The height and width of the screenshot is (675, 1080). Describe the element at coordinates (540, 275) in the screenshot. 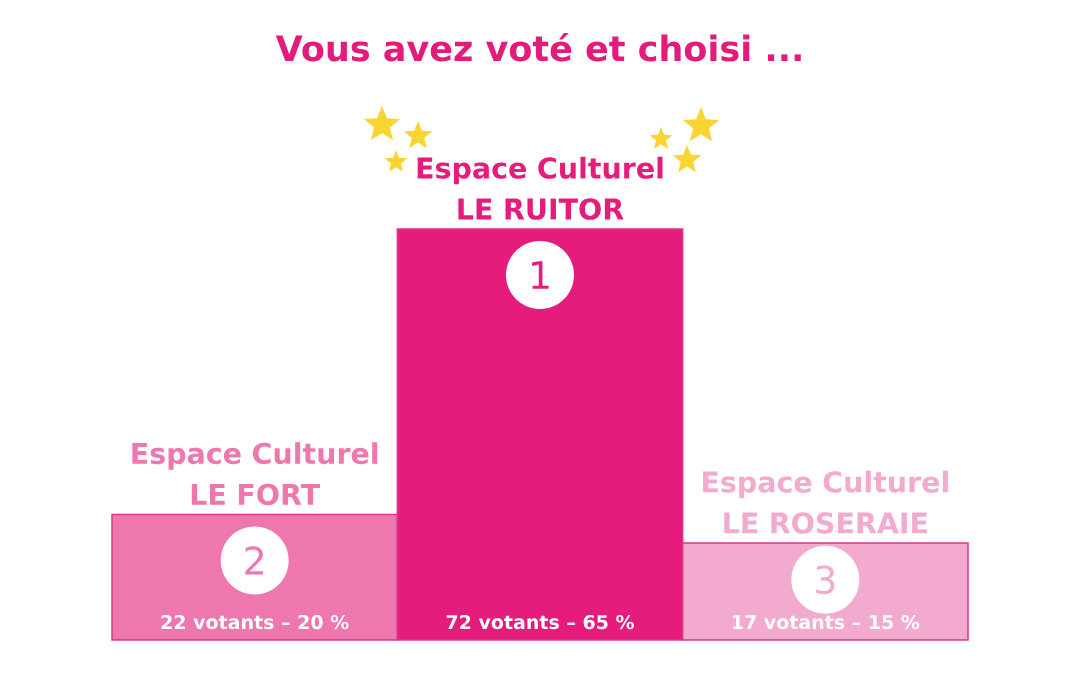

I see `annotation: 1` at that location.